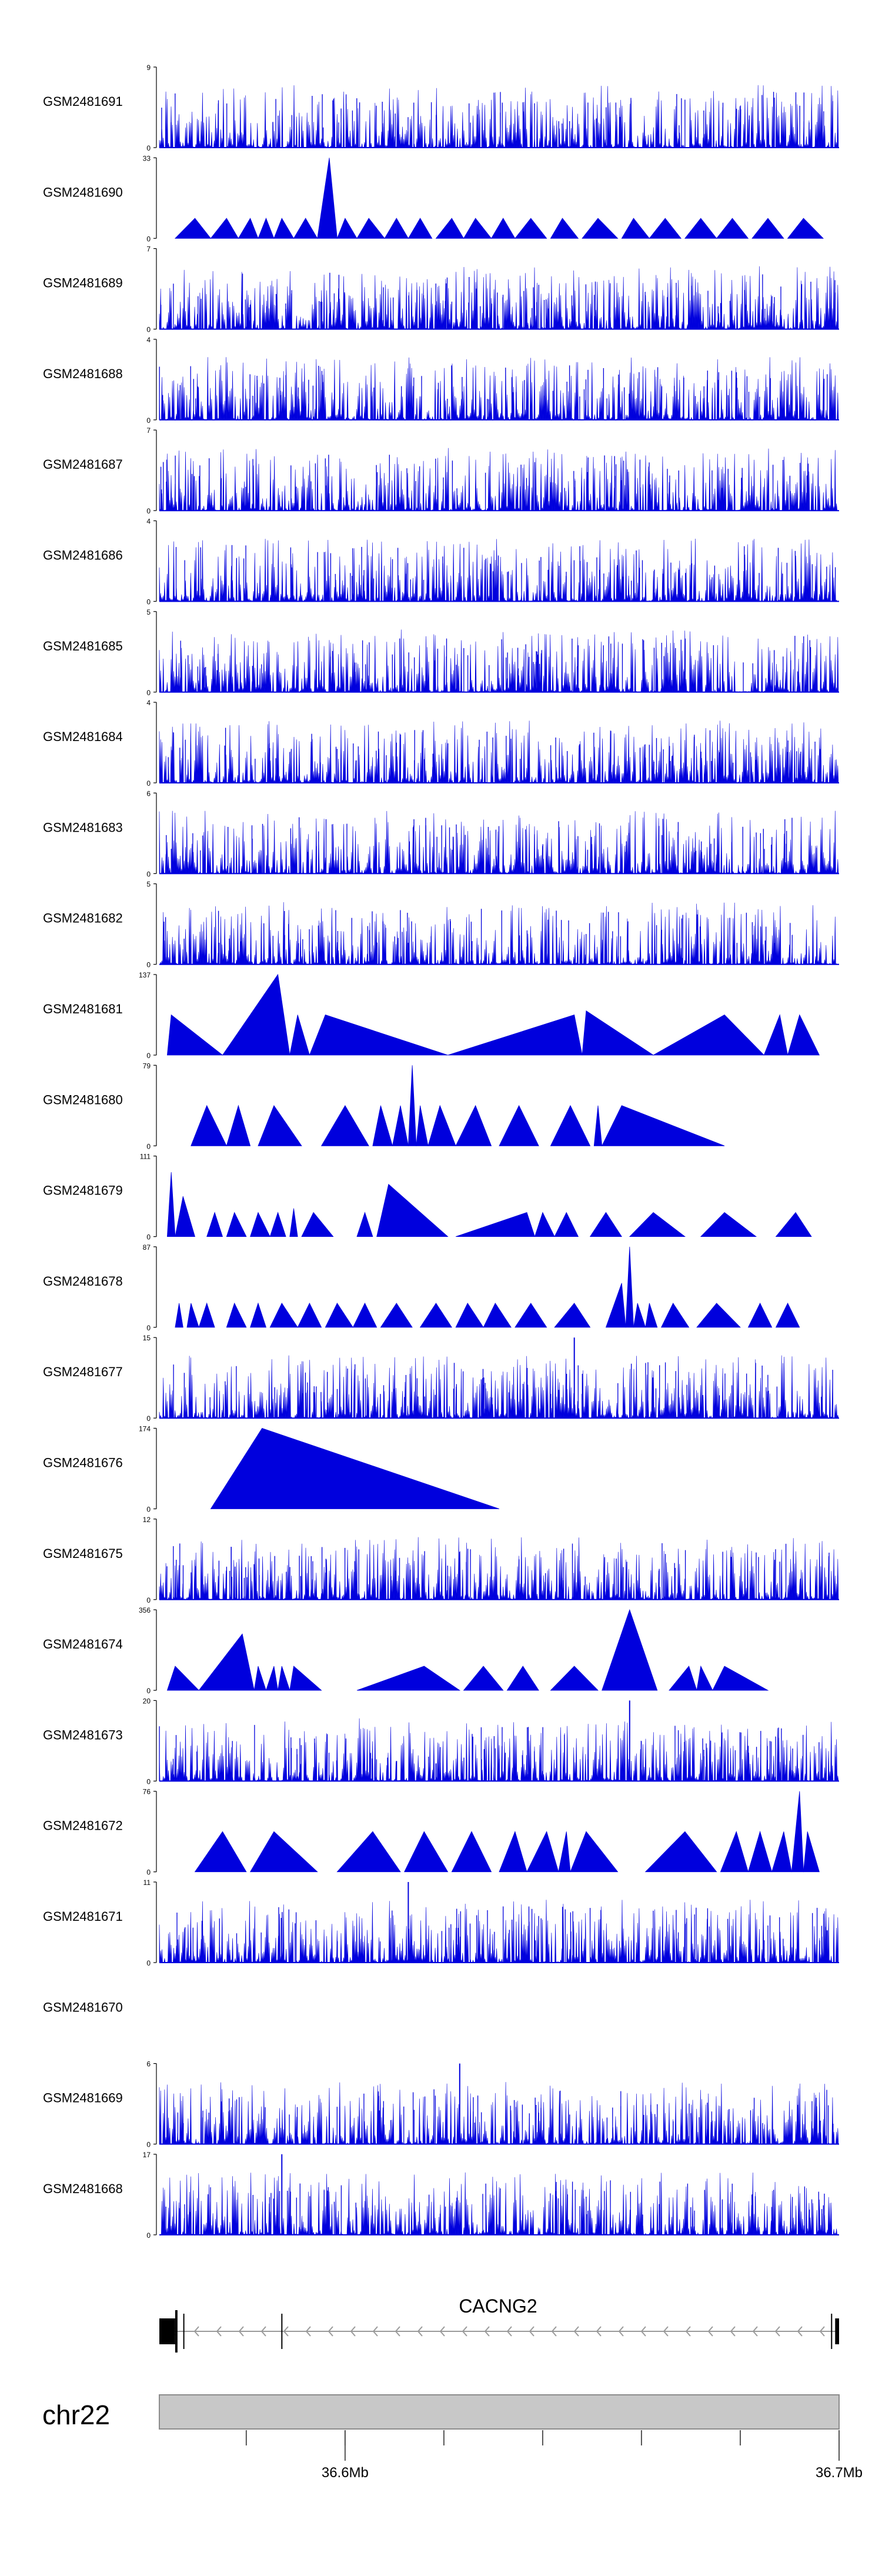 The height and width of the screenshot is (2576, 882). Describe the element at coordinates (76, 2415) in the screenshot. I see `chromosome-label: chr22` at that location.